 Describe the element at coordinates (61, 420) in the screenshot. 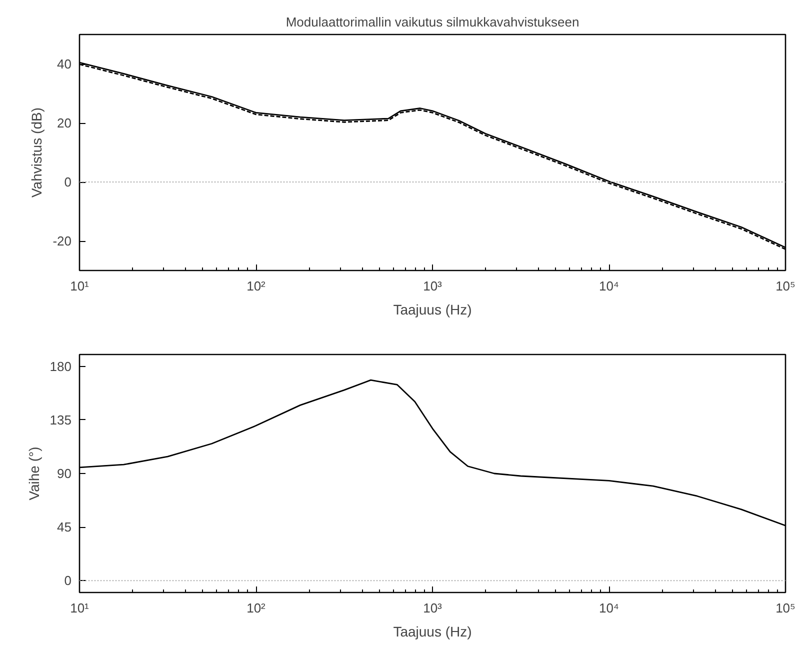

I see `y-tick-label: 135` at that location.